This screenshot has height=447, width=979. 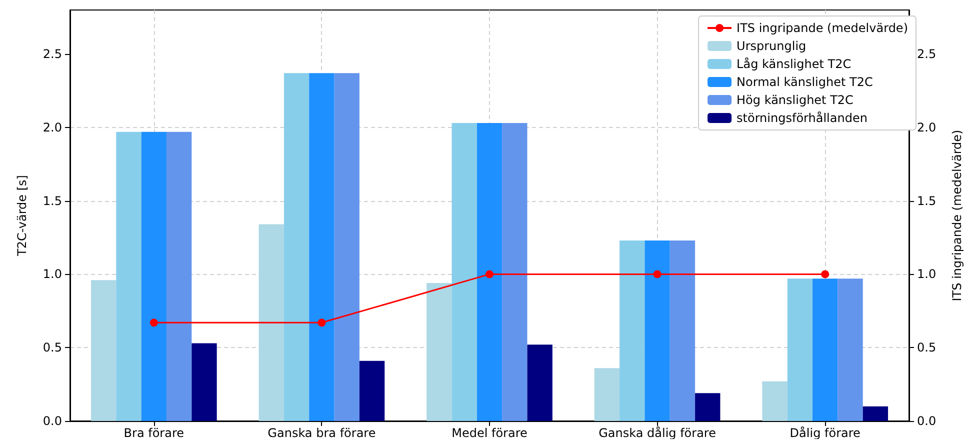 What do you see at coordinates (795, 100) in the screenshot?
I see `legend-label: Hög känslighet T2C` at bounding box center [795, 100].